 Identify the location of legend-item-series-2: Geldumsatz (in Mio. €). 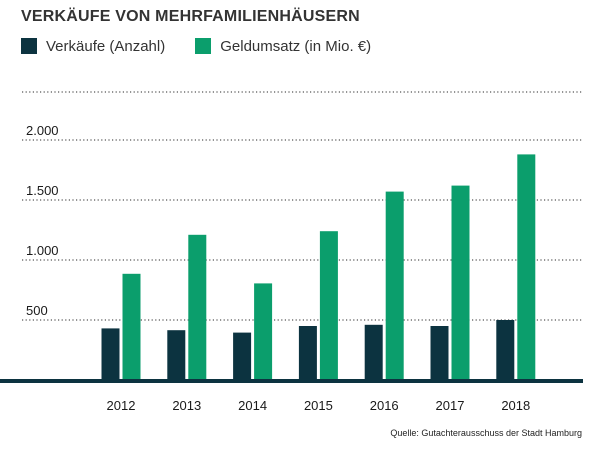
(283, 46).